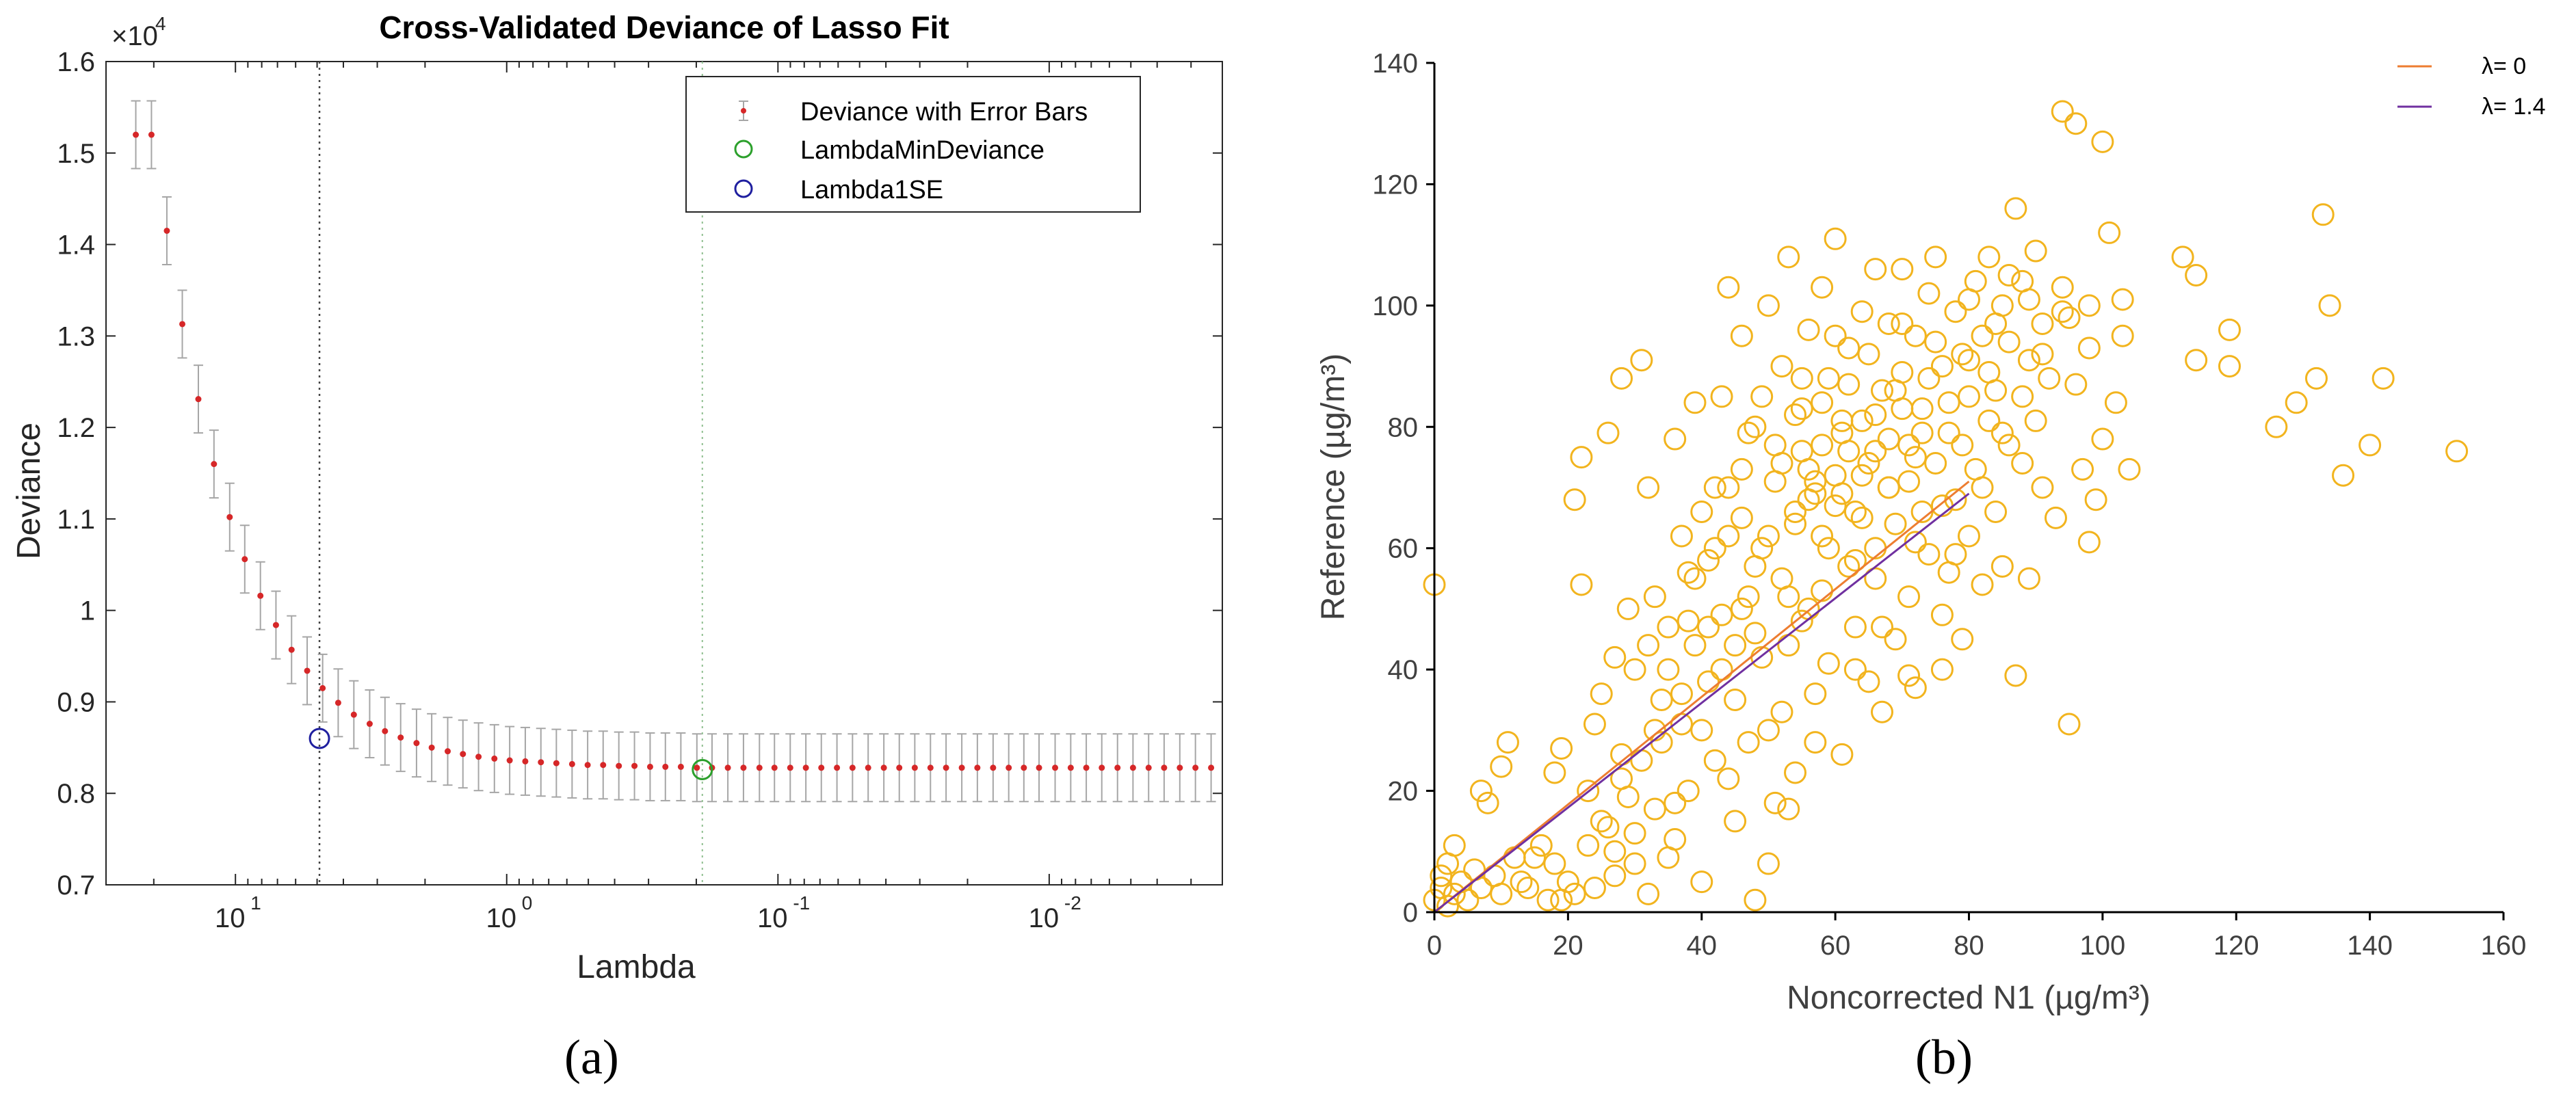  What do you see at coordinates (2514, 107) in the screenshot?
I see `legend-label-lambda-14: λ= 1.4` at bounding box center [2514, 107].